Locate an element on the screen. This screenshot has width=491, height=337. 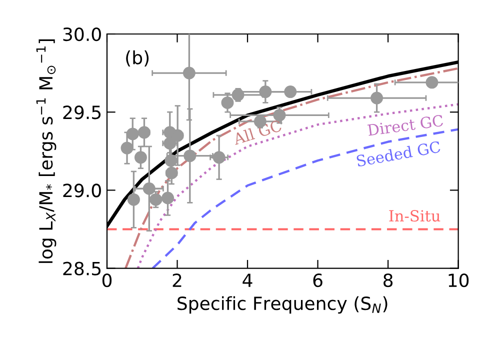
annotation: (b) is located at coordinates (137, 58).